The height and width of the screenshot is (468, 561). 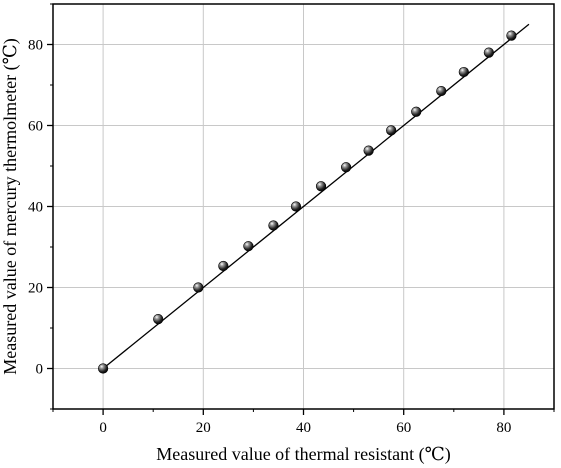 I want to click on y-tick-label: 0, so click(x=40, y=370).